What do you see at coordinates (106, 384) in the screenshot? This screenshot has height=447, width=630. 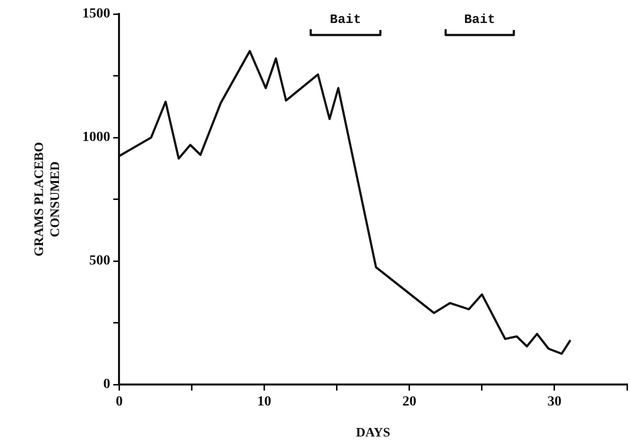 I see `y-tick-label: 0` at bounding box center [106, 384].